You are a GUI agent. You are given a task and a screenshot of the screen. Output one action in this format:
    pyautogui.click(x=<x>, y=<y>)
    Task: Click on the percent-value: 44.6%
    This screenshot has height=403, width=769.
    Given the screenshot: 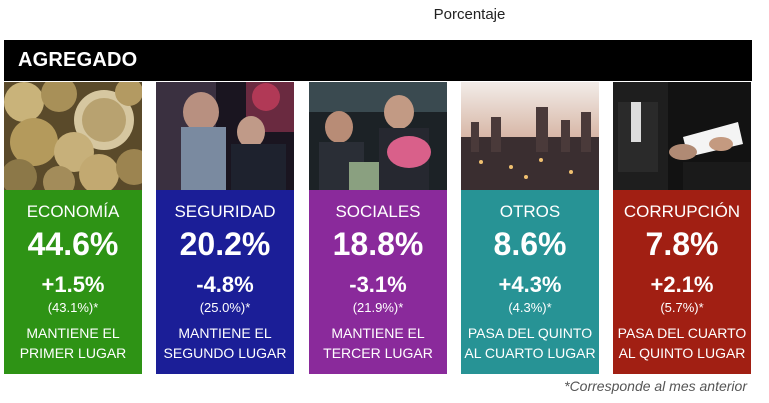 What is the action you would take?
    pyautogui.click(x=73, y=244)
    